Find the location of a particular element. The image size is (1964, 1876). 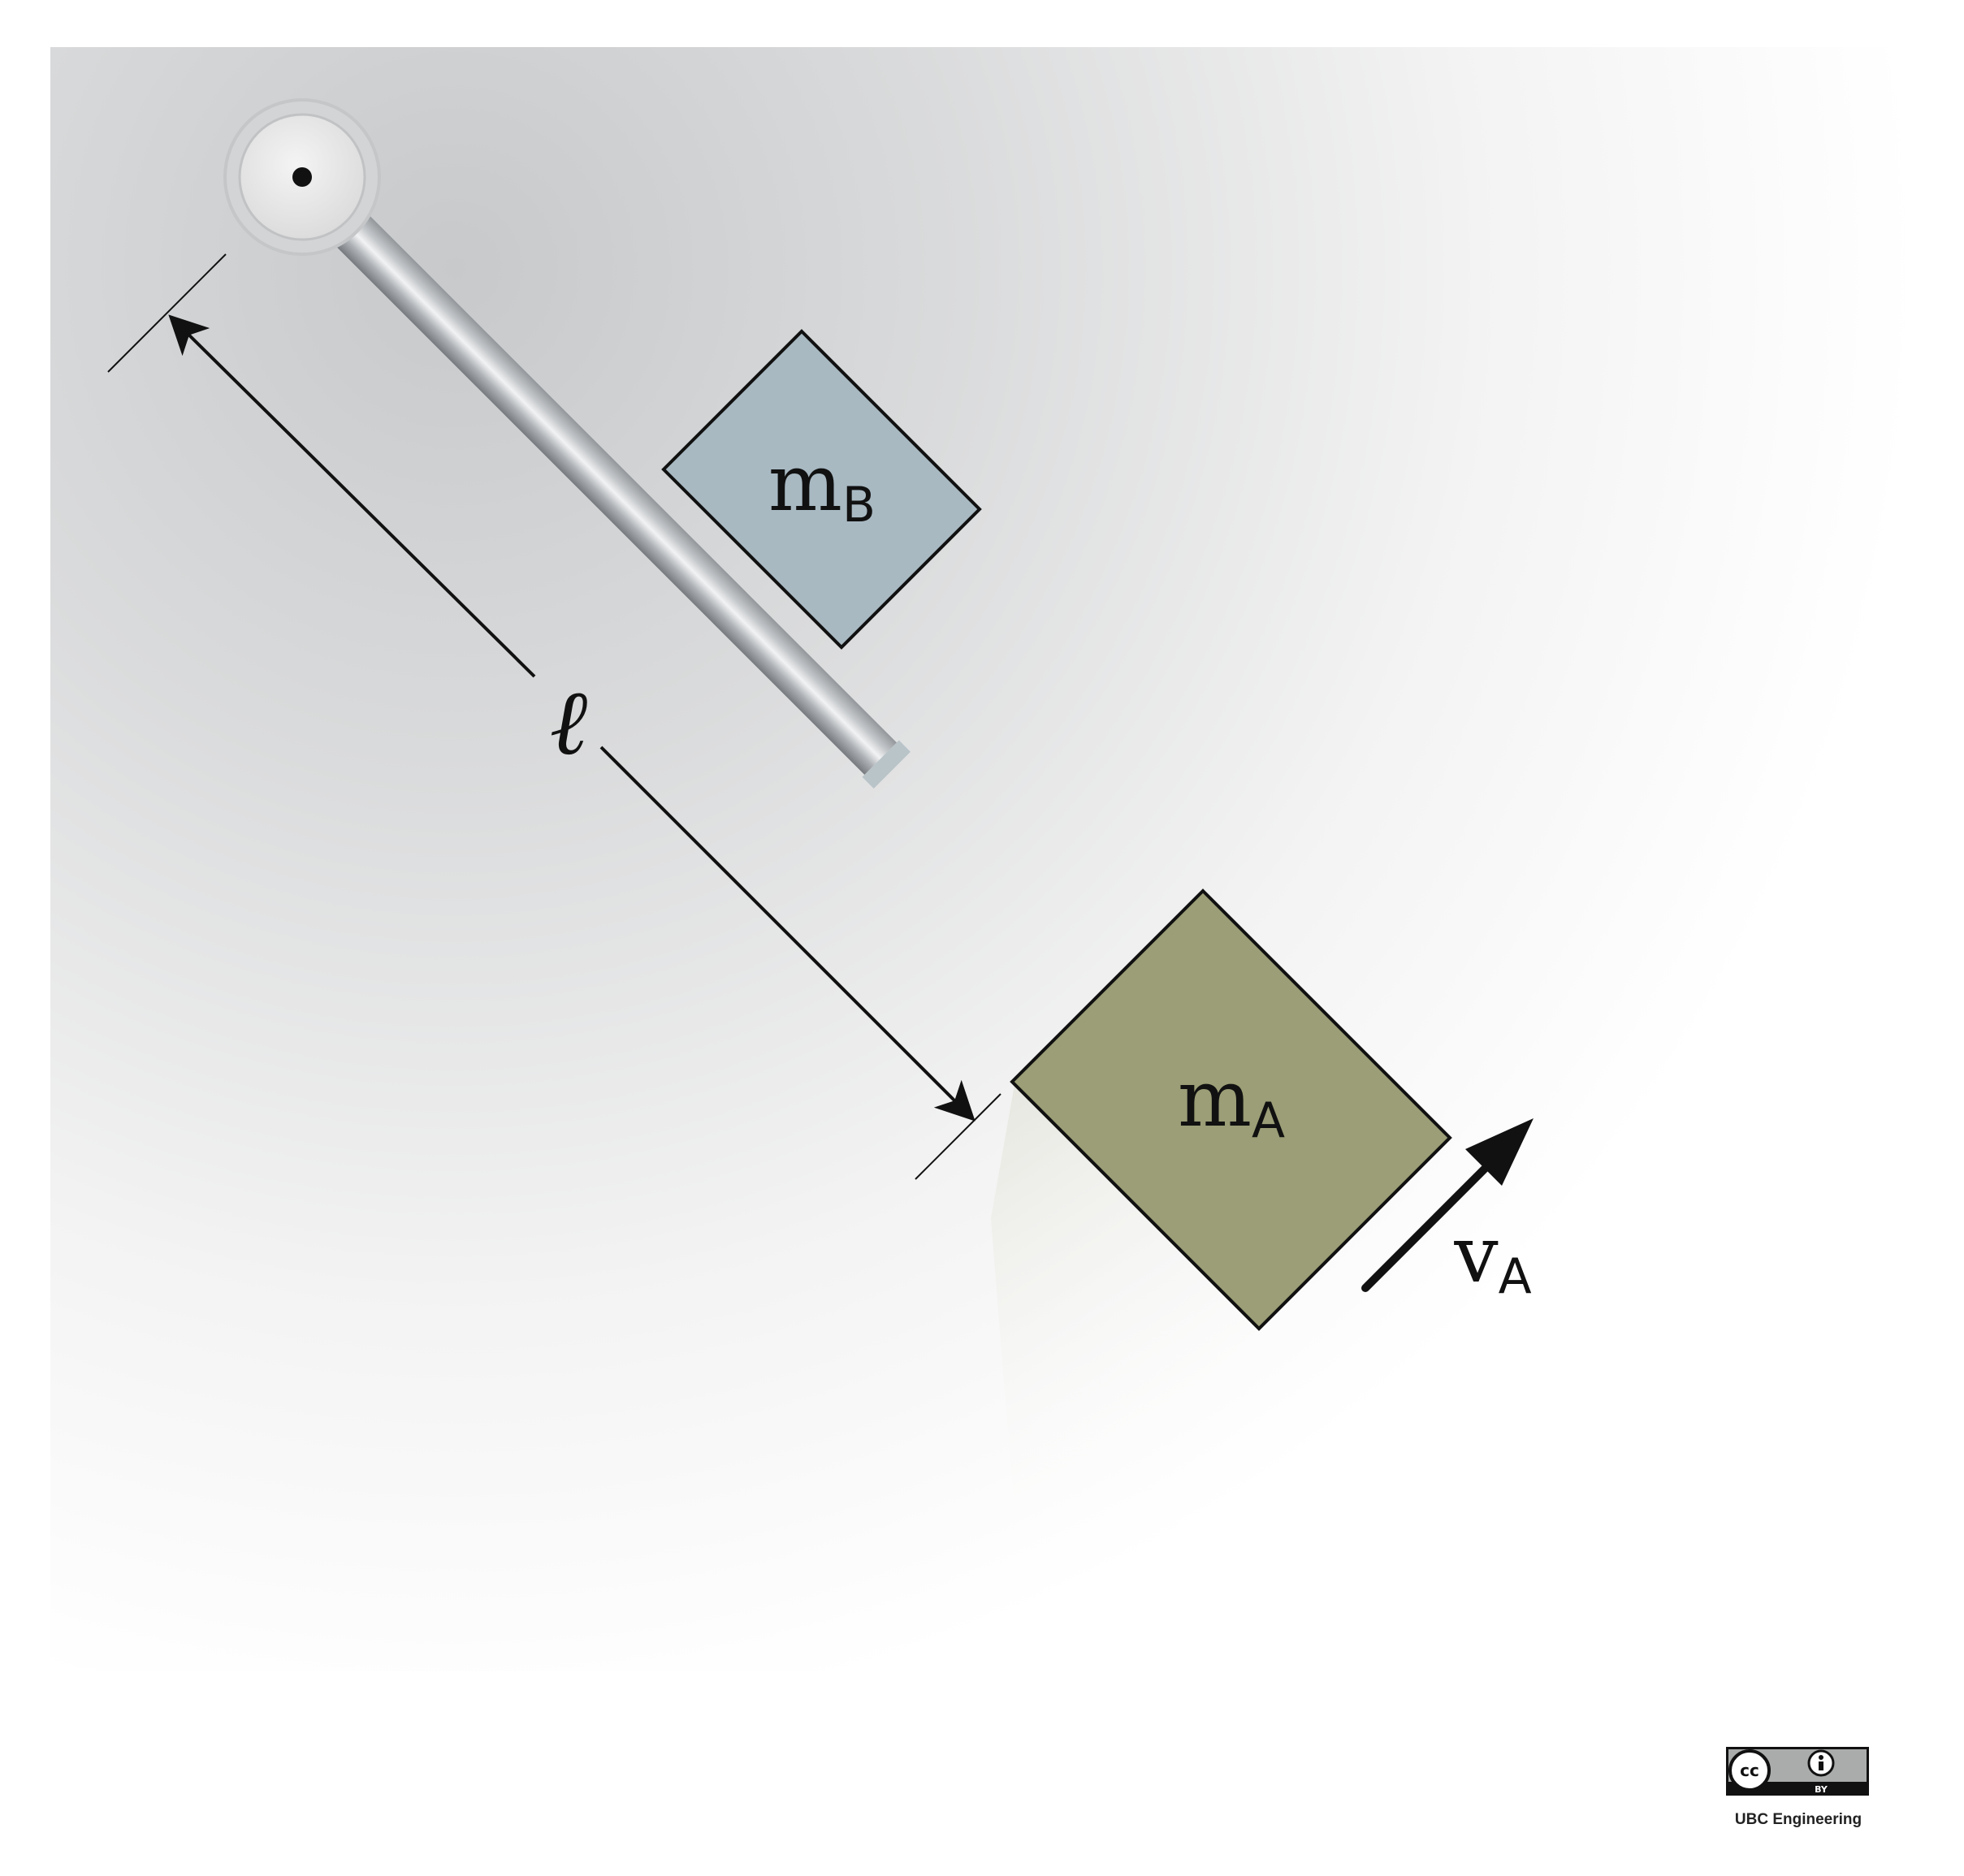

cc-icon-text: cc is located at coordinates (1749, 1770).